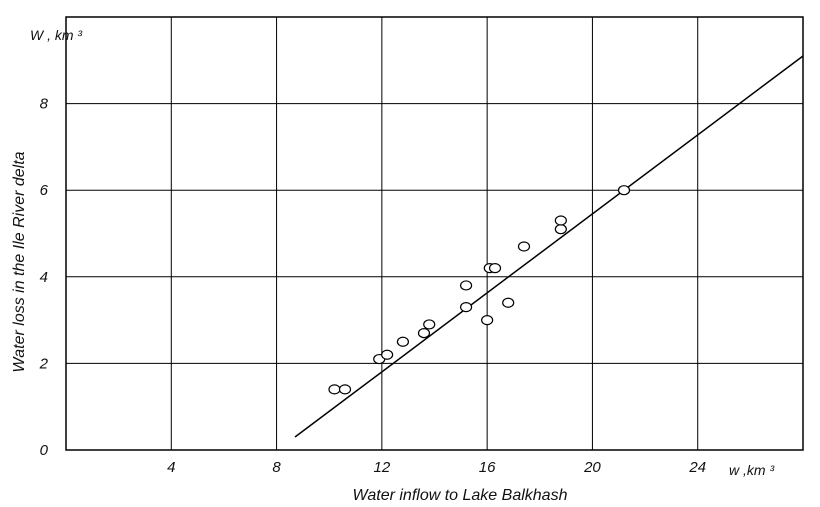  What do you see at coordinates (487, 467) in the screenshot?
I see `x-tick-label: 16` at bounding box center [487, 467].